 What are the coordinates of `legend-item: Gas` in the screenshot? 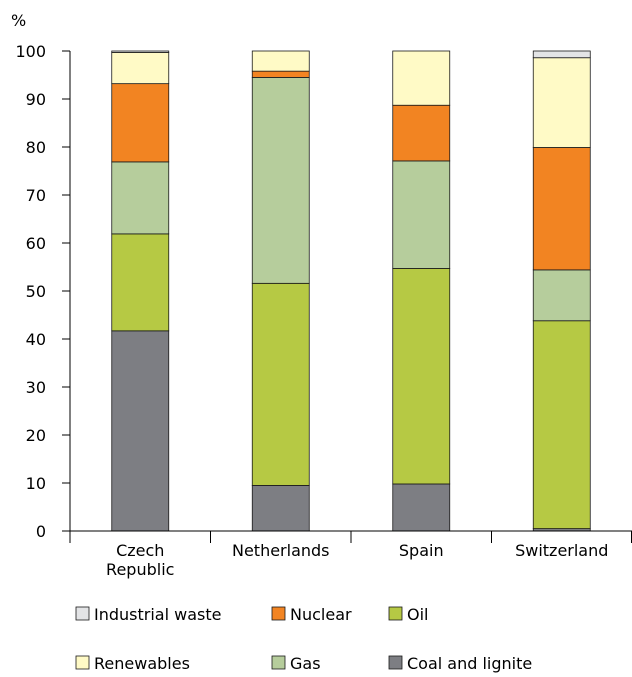 It's located at (296, 663).